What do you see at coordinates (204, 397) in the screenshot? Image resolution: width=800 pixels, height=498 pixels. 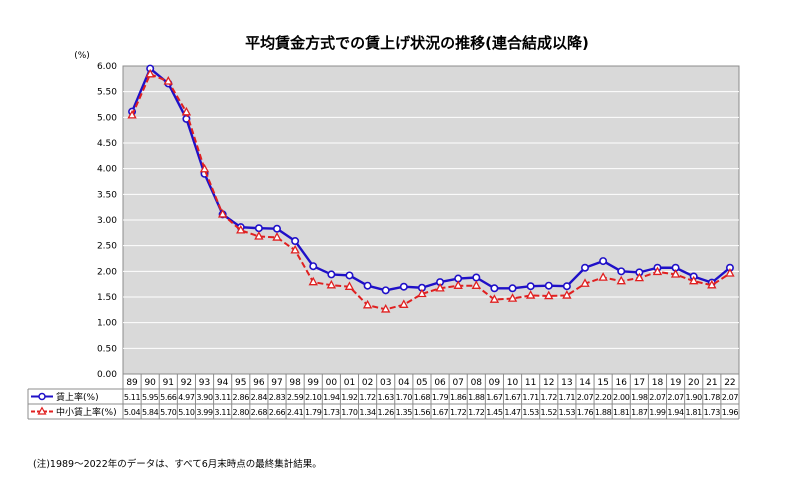 I see `data-label: 3.90` at bounding box center [204, 397].